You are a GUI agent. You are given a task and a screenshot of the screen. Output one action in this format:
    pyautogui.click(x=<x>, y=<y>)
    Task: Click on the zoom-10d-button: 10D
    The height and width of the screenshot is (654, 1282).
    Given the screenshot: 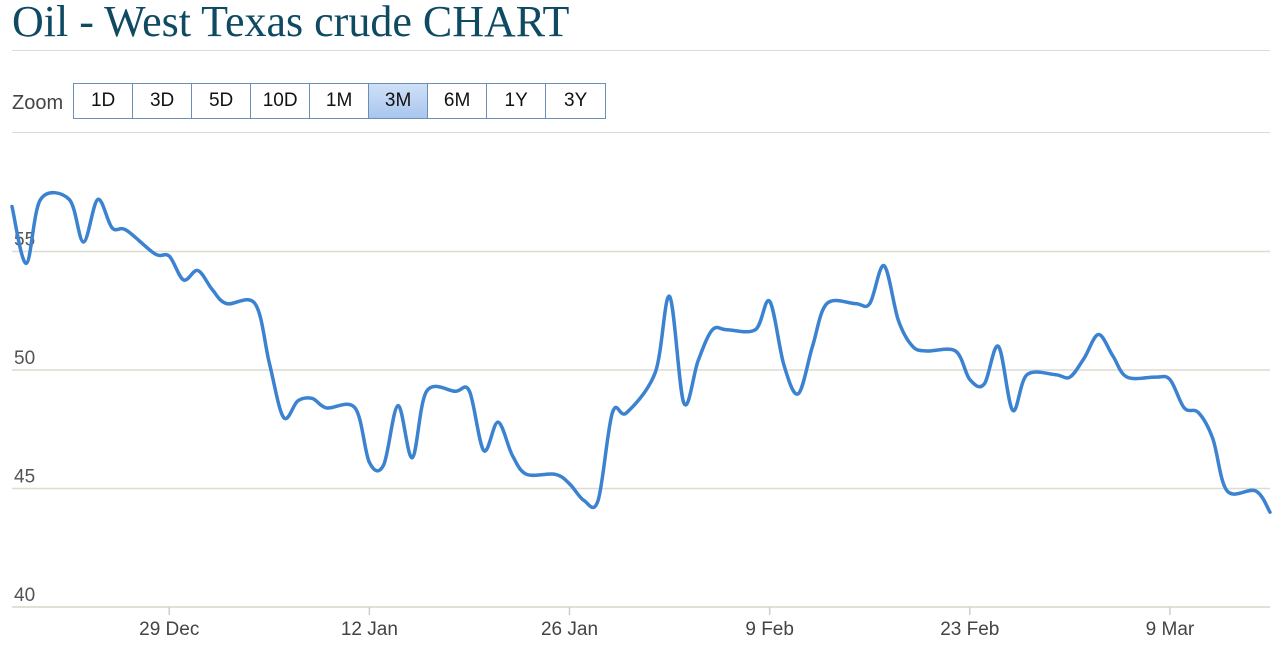 What is the action you would take?
    pyautogui.click(x=281, y=101)
    